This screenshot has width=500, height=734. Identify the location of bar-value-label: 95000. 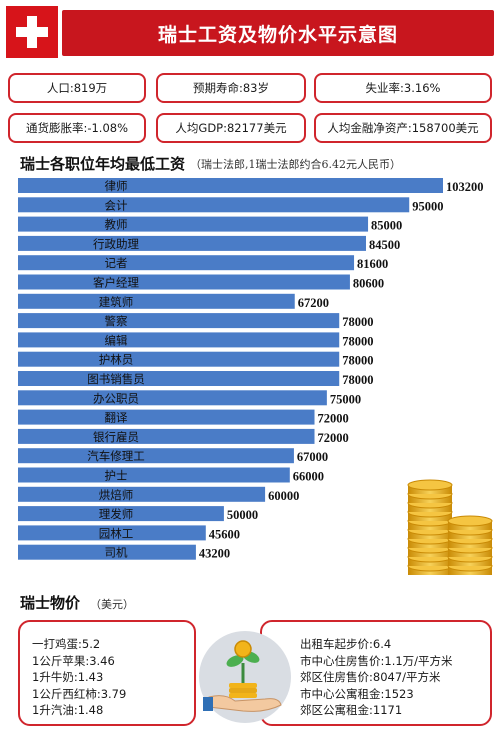
(427, 206).